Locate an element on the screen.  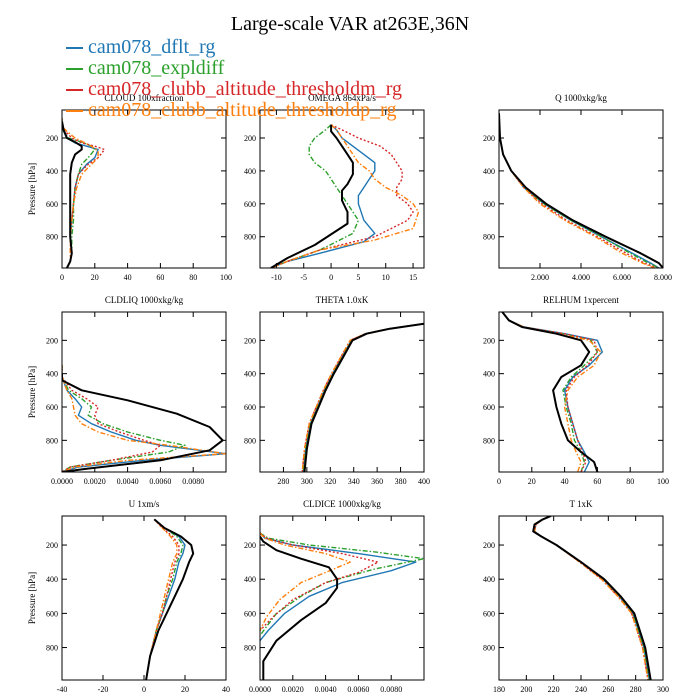
legend-label: cam078_expldiff is located at coordinates (156, 68).